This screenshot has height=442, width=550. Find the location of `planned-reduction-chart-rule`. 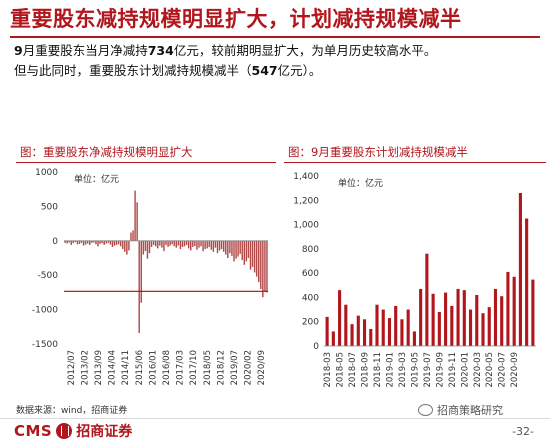

planned-reduction-chart-rule is located at coordinates (415, 162).